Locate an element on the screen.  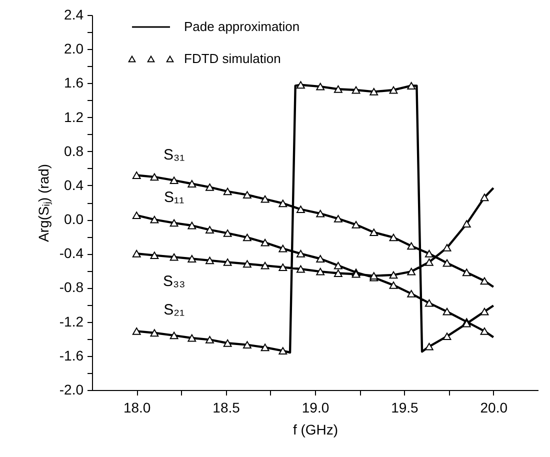
annotation: S₃₁ is located at coordinates (174, 155).